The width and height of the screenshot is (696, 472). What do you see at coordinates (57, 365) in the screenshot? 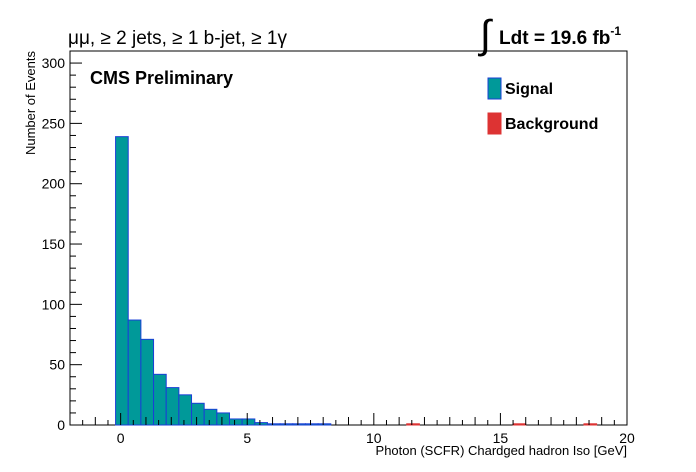
I see `y-tick-label: 50` at bounding box center [57, 365].